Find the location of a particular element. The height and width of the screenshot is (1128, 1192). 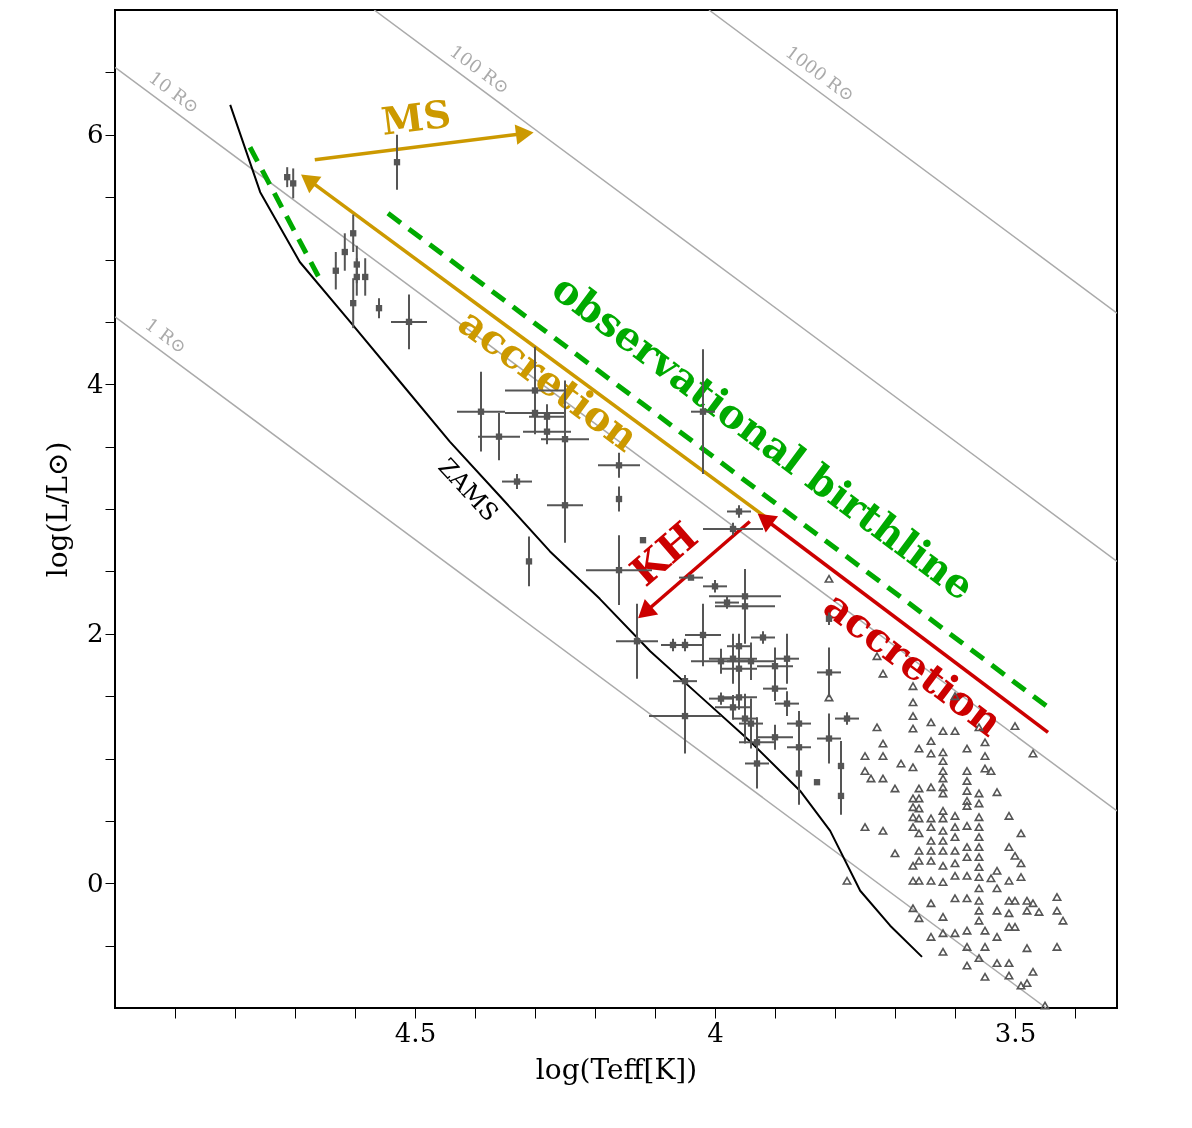

y-tick-label: 2 is located at coordinates (95, 633).